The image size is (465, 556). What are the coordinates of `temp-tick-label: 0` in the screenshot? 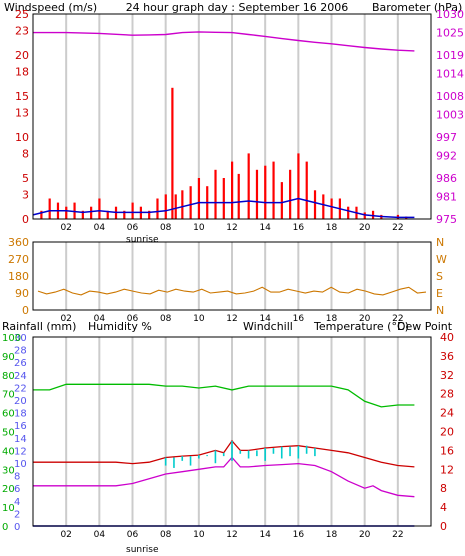 It's located at (443, 526).